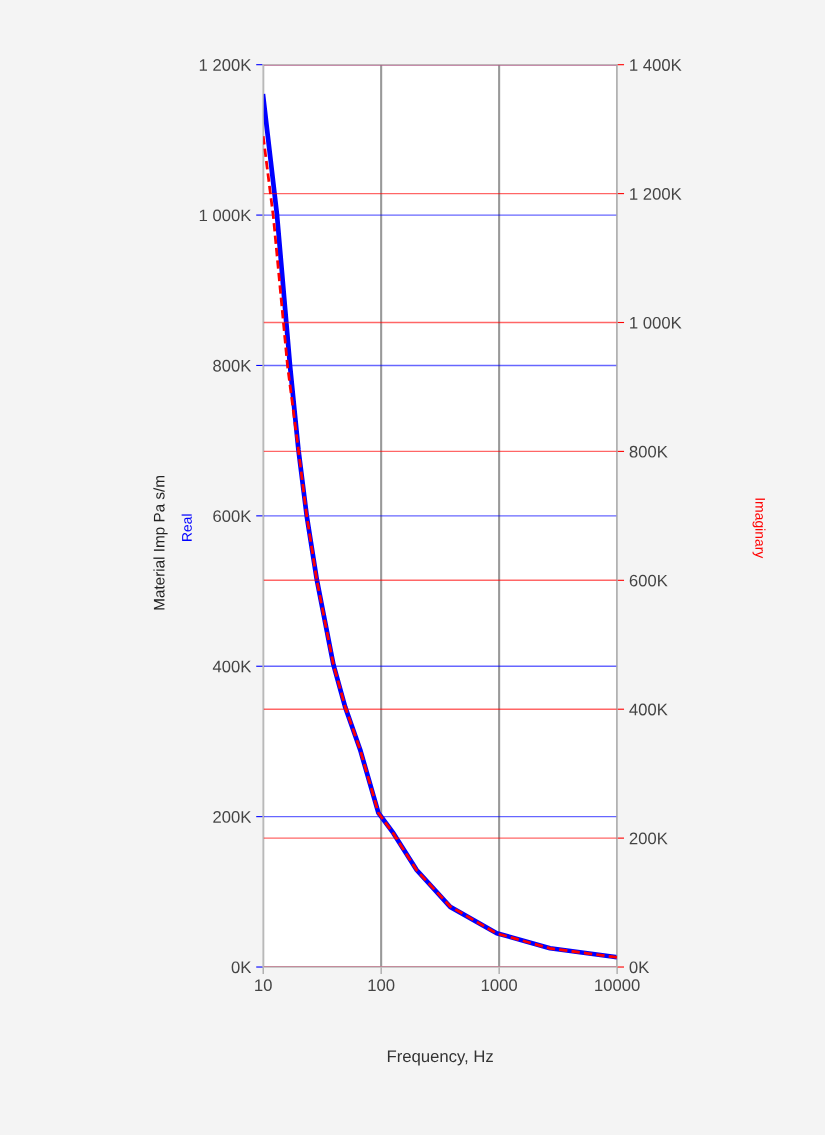 The height and width of the screenshot is (1135, 825). Describe the element at coordinates (648, 580) in the screenshot. I see `y2-tick-label: 600K` at that location.